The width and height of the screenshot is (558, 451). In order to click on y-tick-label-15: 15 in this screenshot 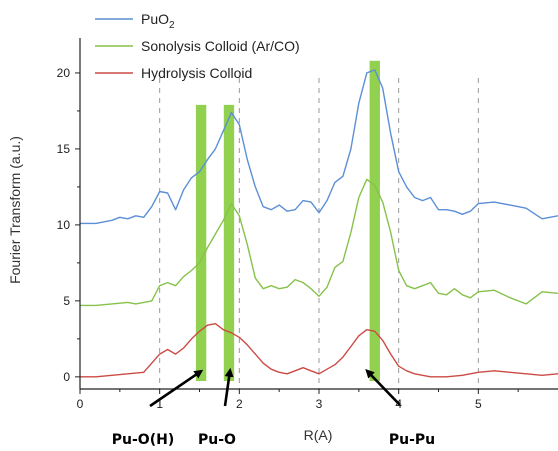, I will do `click(64, 149)`.